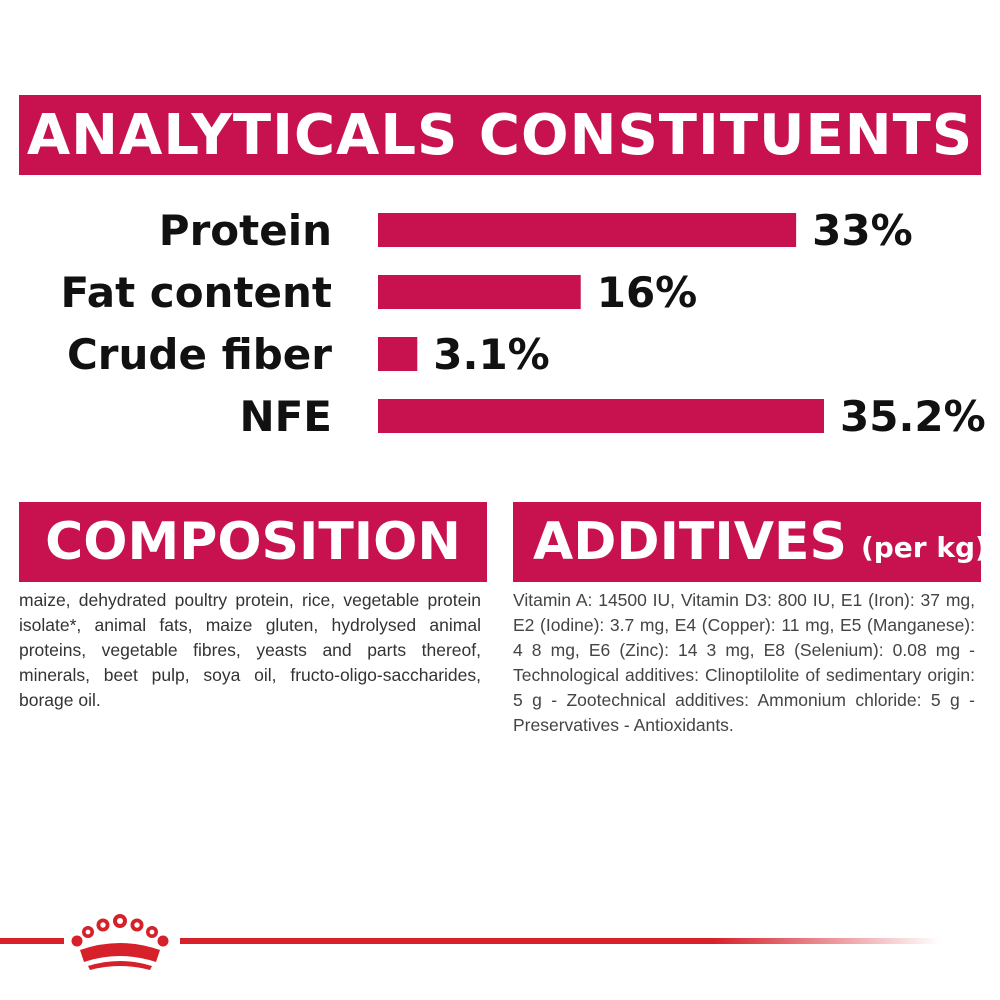 The height and width of the screenshot is (1000, 1000). I want to click on bar-nfe, so click(601, 416).